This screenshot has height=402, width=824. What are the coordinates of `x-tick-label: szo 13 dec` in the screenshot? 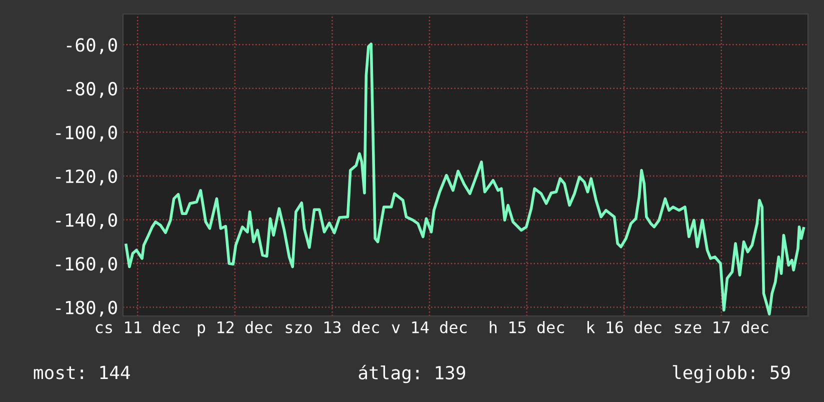 It's located at (332, 327).